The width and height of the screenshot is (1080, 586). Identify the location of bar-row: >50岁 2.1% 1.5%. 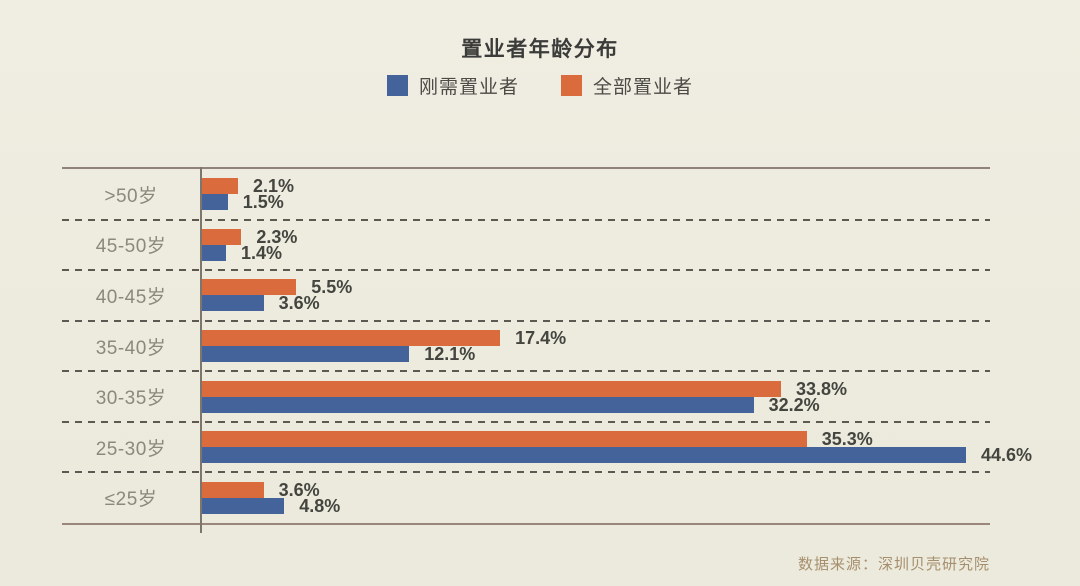
(526, 195).